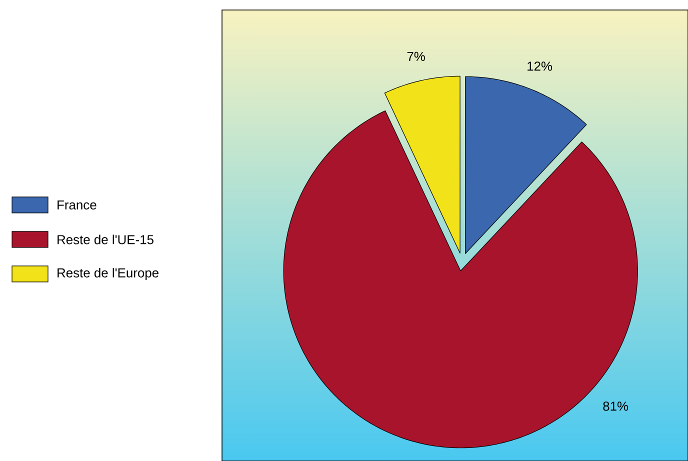 The image size is (688, 461). Describe the element at coordinates (615, 406) in the screenshot. I see `data-label: 81%` at that location.